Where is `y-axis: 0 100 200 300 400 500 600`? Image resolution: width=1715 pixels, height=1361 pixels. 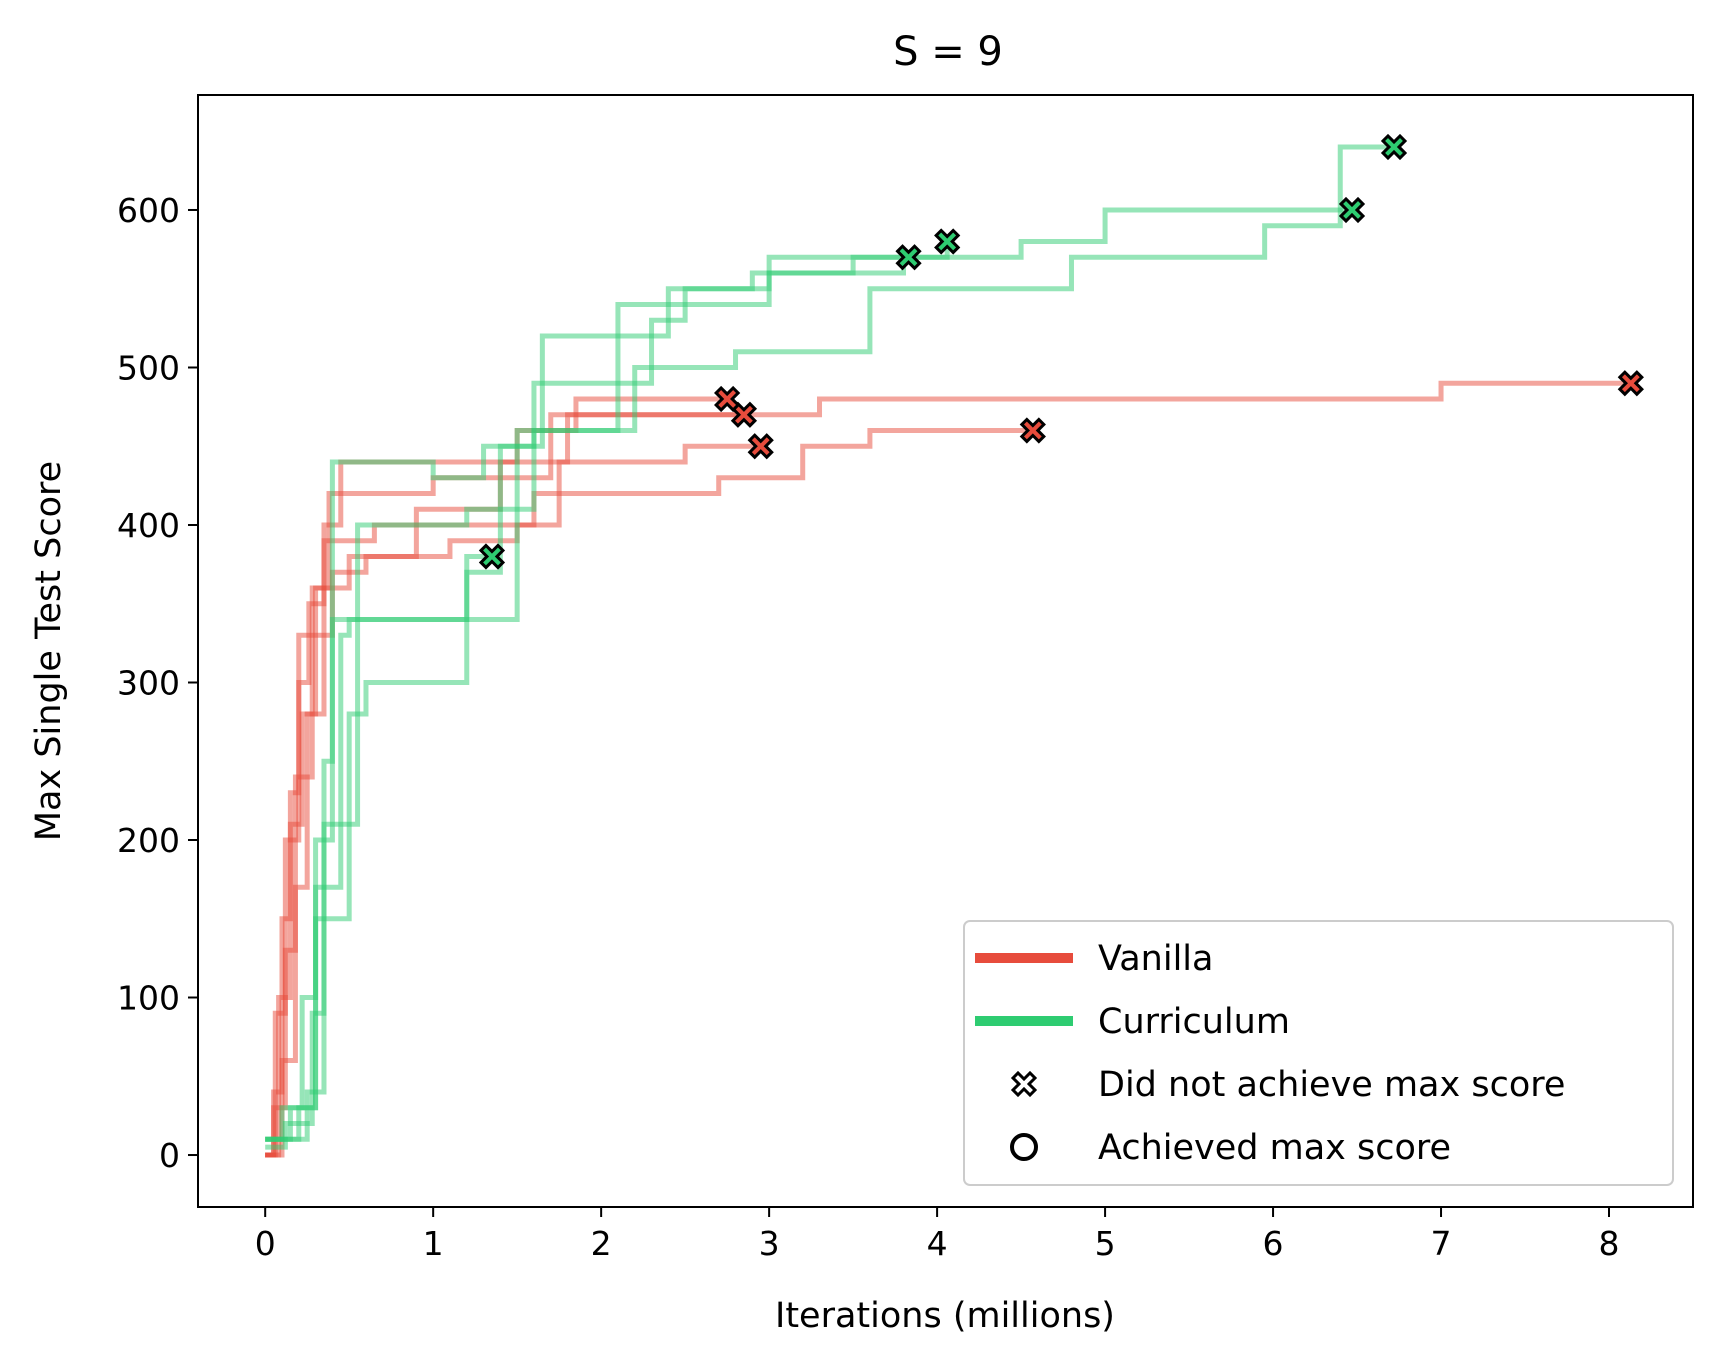 y-axis: 0 100 200 300 400 500 600 is located at coordinates (157, 683).